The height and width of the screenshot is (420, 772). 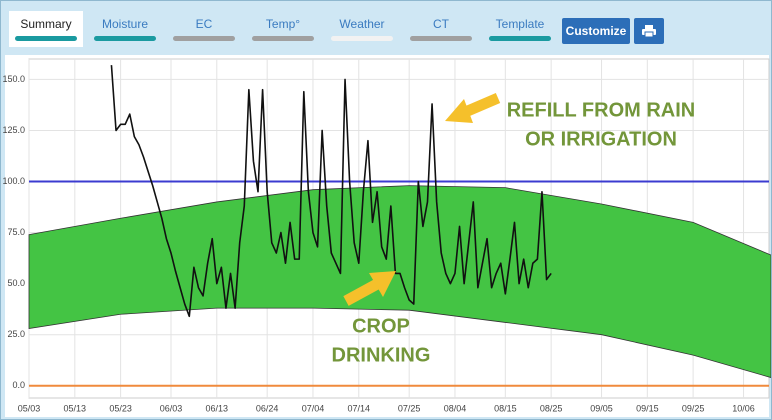 I want to click on x-tick-label: 09/25, so click(x=693, y=408).